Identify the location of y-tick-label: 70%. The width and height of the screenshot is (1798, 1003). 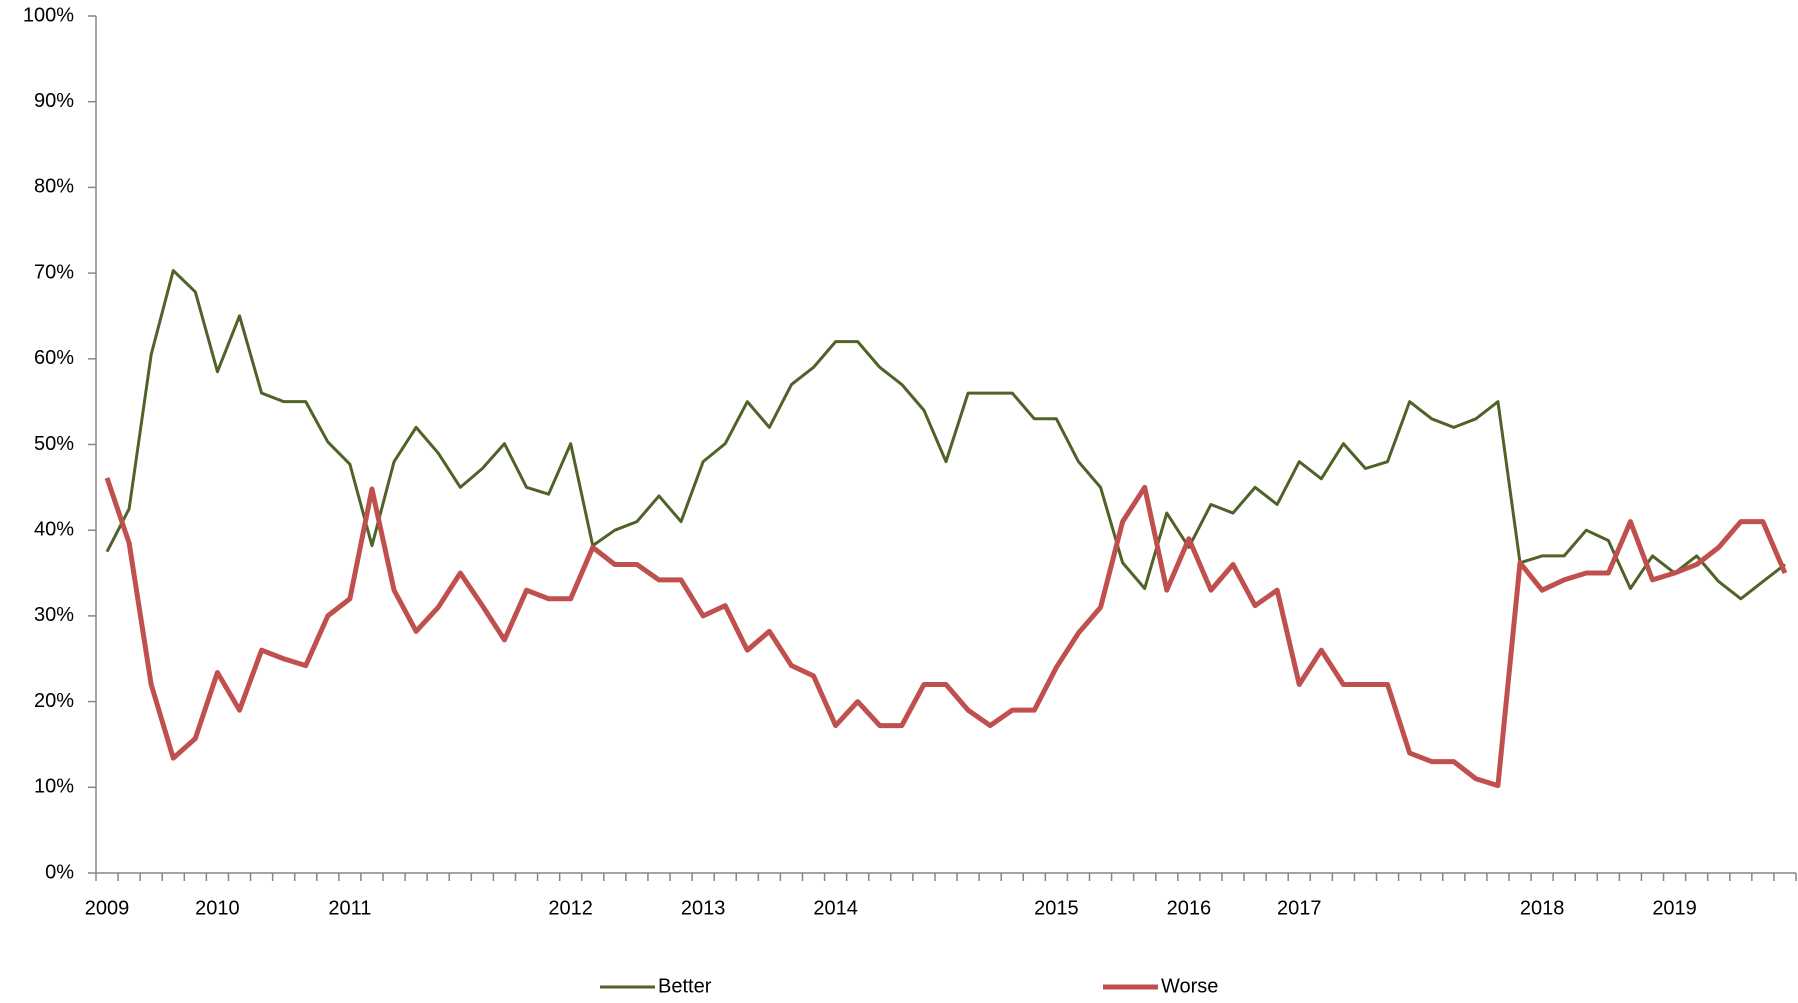
(54, 272).